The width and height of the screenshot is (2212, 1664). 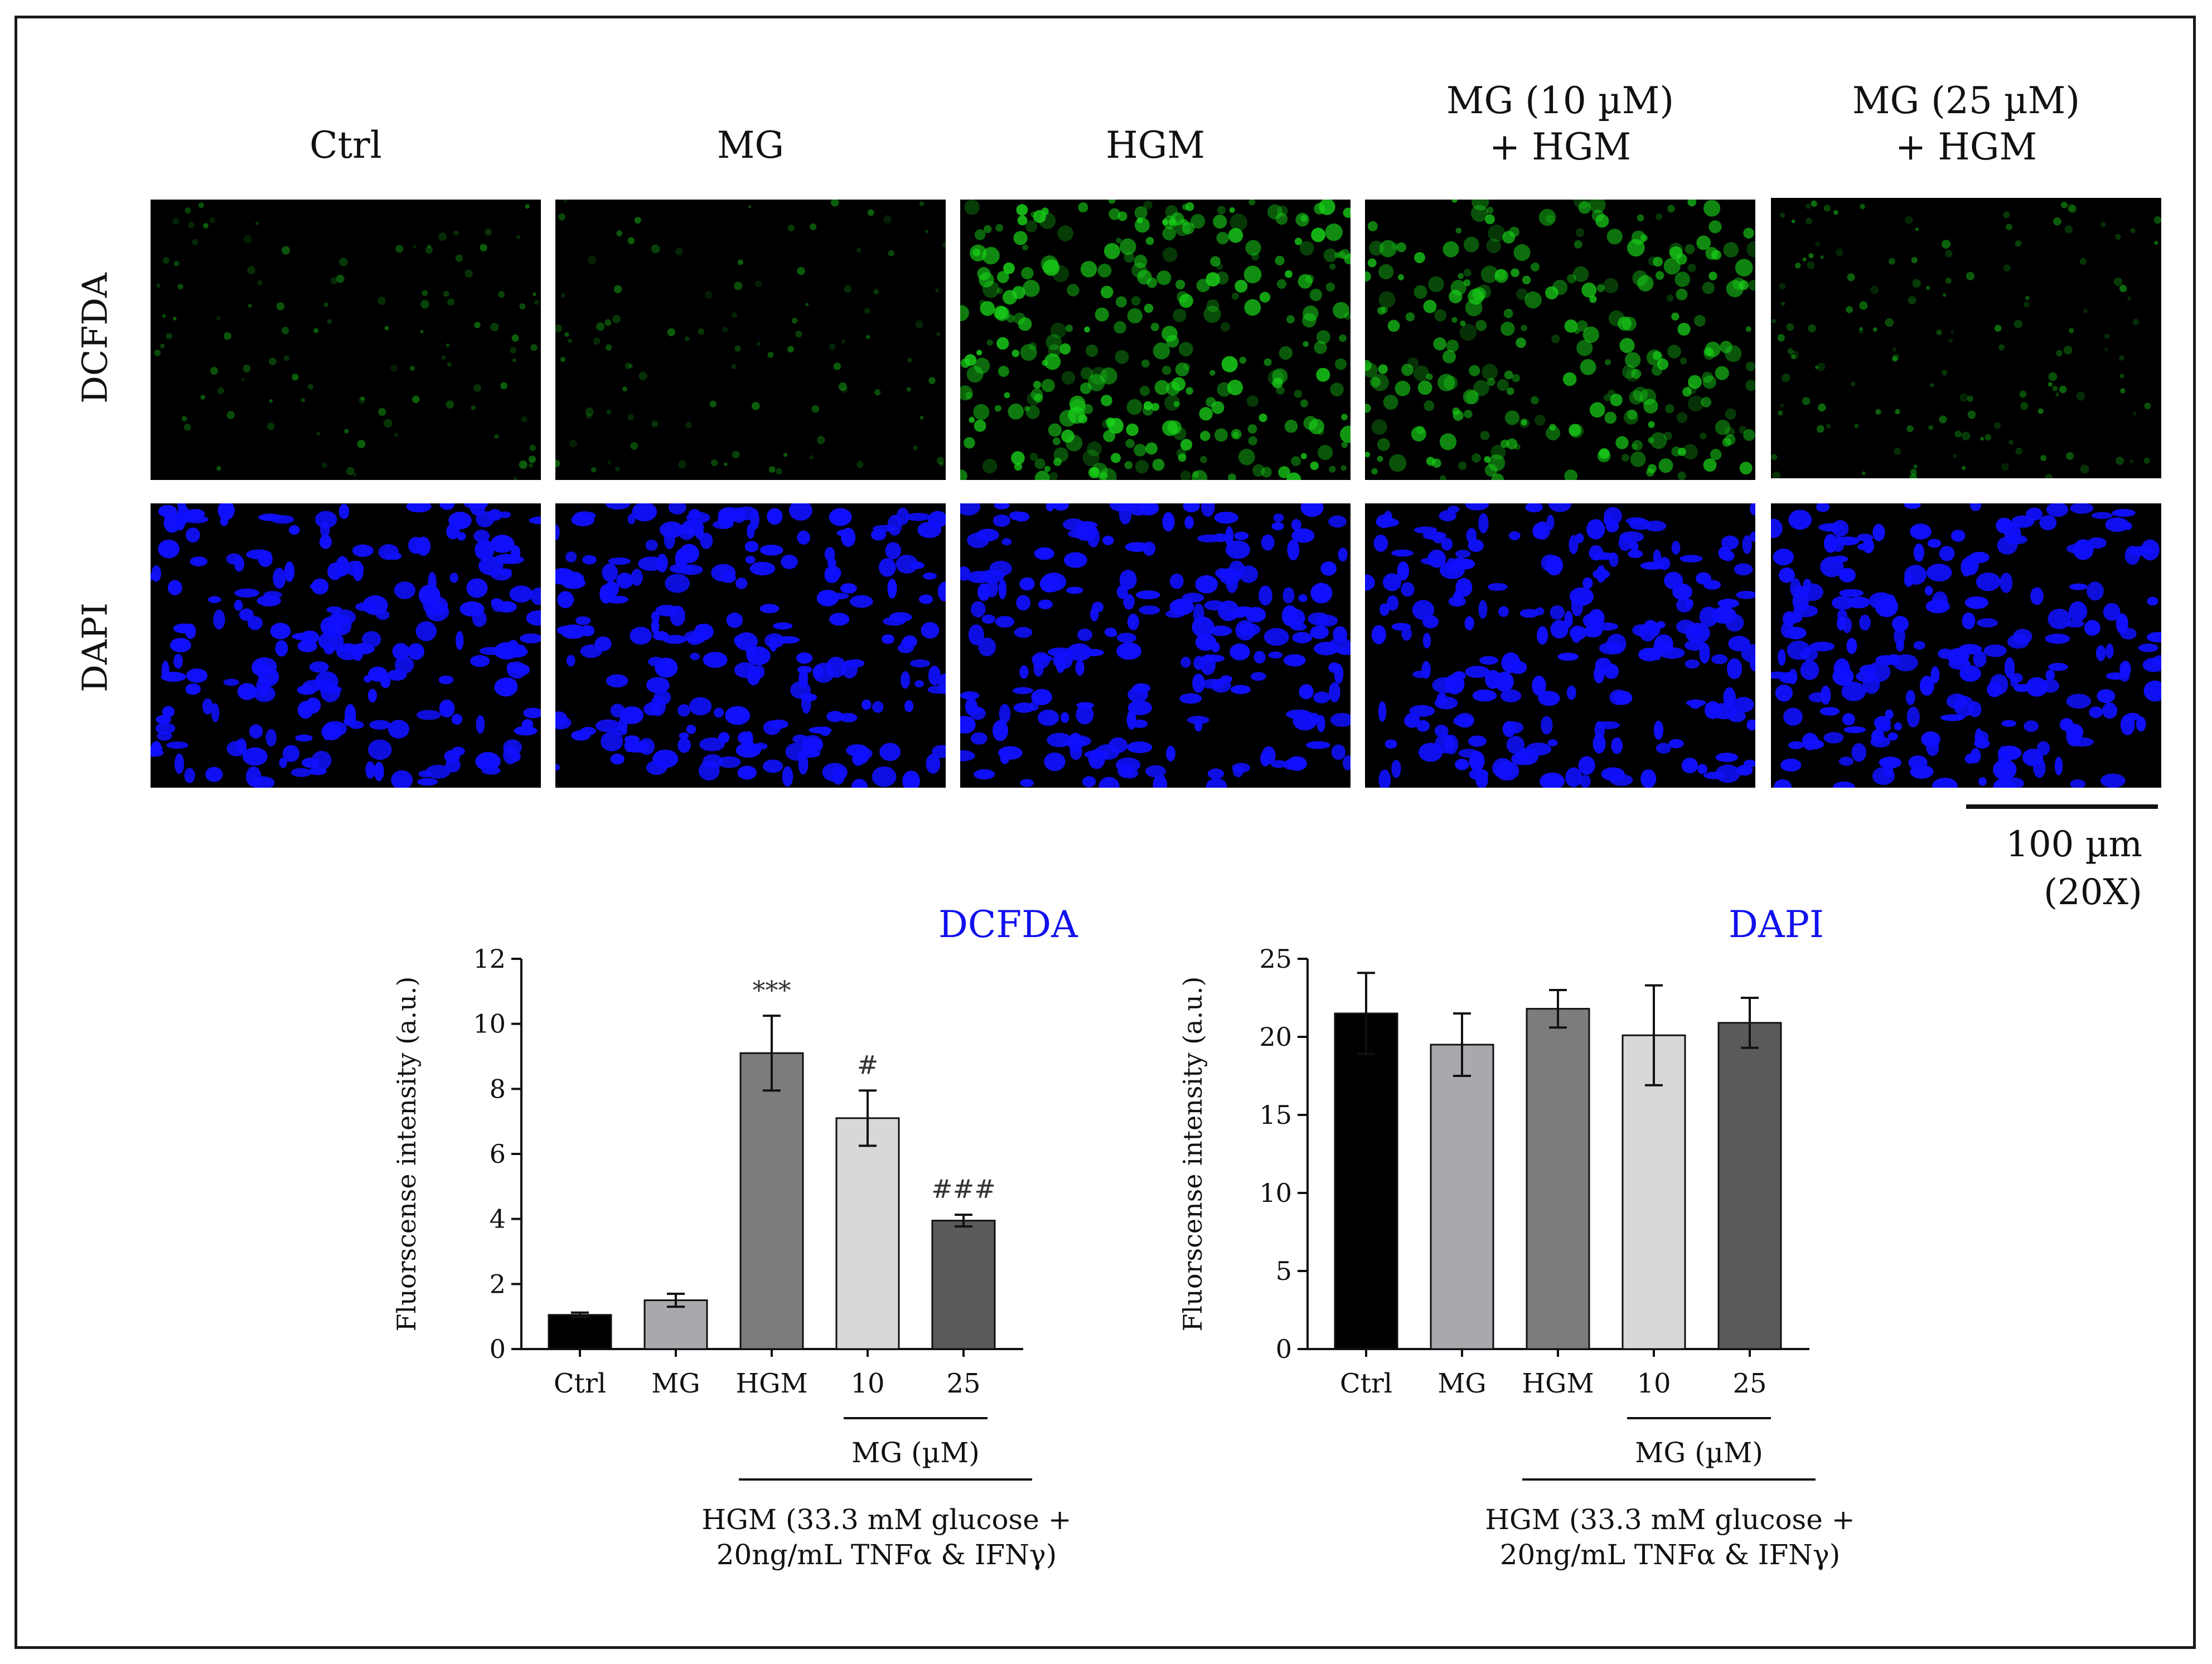 I want to click on x-tick-label: Ctrl, so click(x=1366, y=1383).